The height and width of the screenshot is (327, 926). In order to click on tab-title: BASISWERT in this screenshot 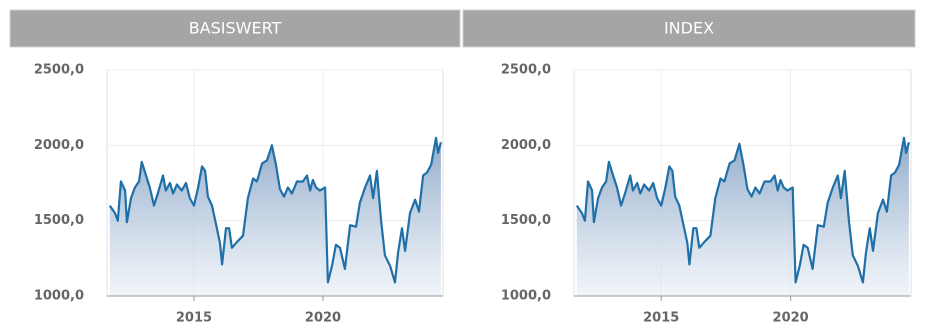, I will do `click(235, 28)`.